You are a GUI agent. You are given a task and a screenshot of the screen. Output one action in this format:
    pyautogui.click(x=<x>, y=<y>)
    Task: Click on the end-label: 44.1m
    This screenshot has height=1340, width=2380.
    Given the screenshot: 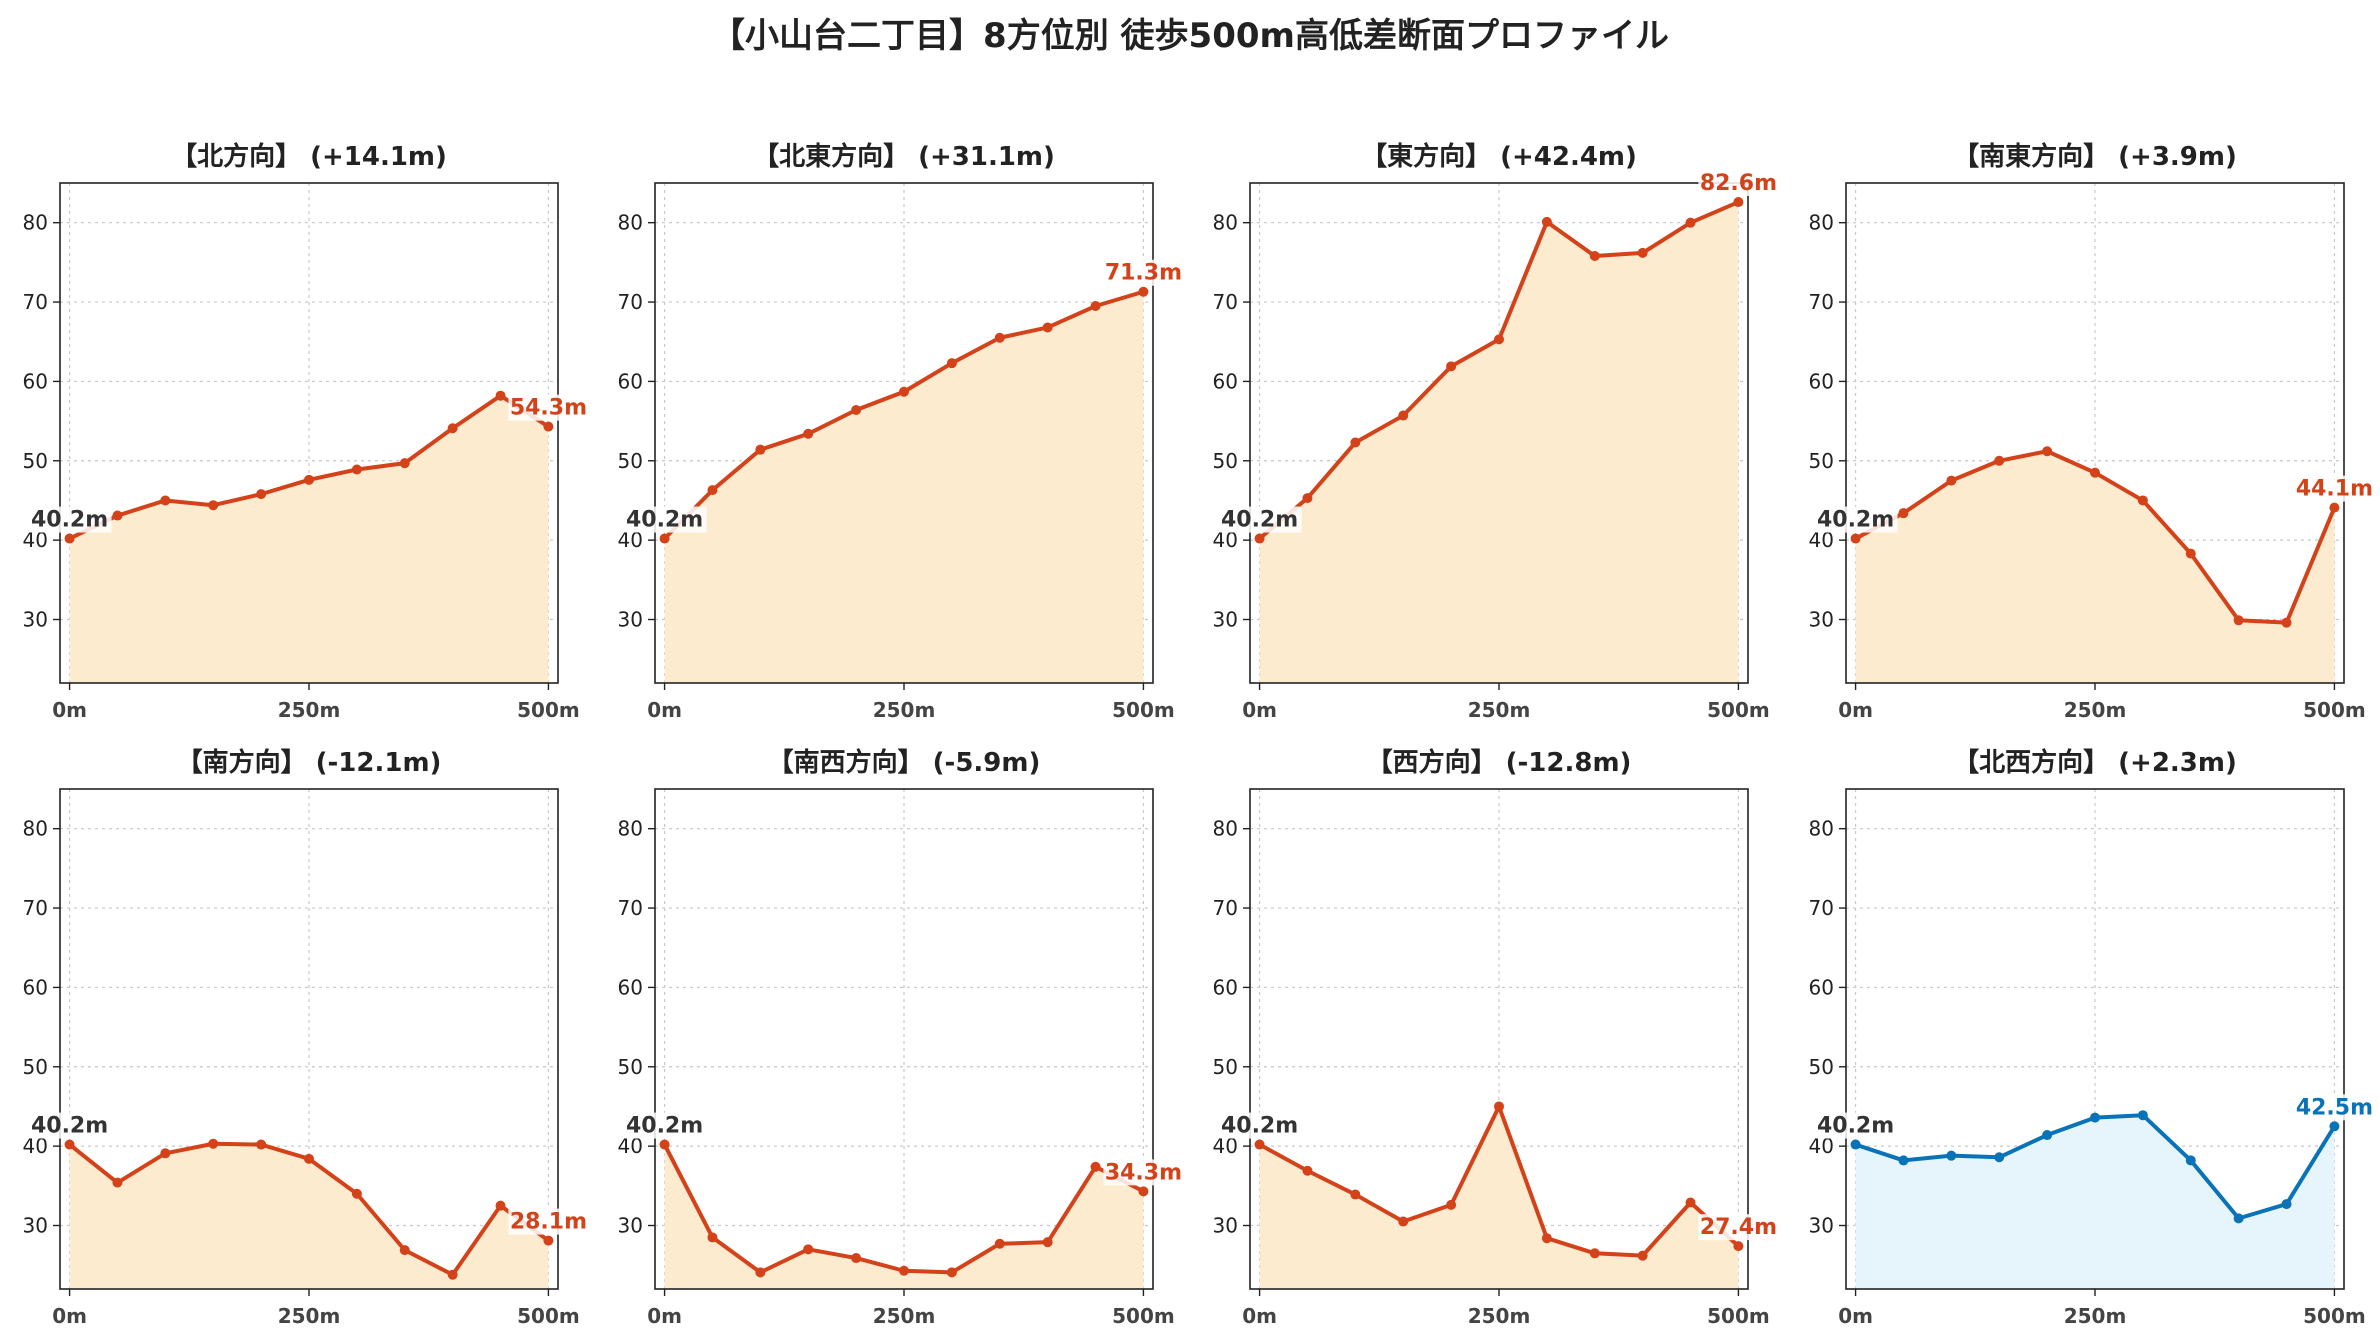 What is the action you would take?
    pyautogui.click(x=2334, y=489)
    